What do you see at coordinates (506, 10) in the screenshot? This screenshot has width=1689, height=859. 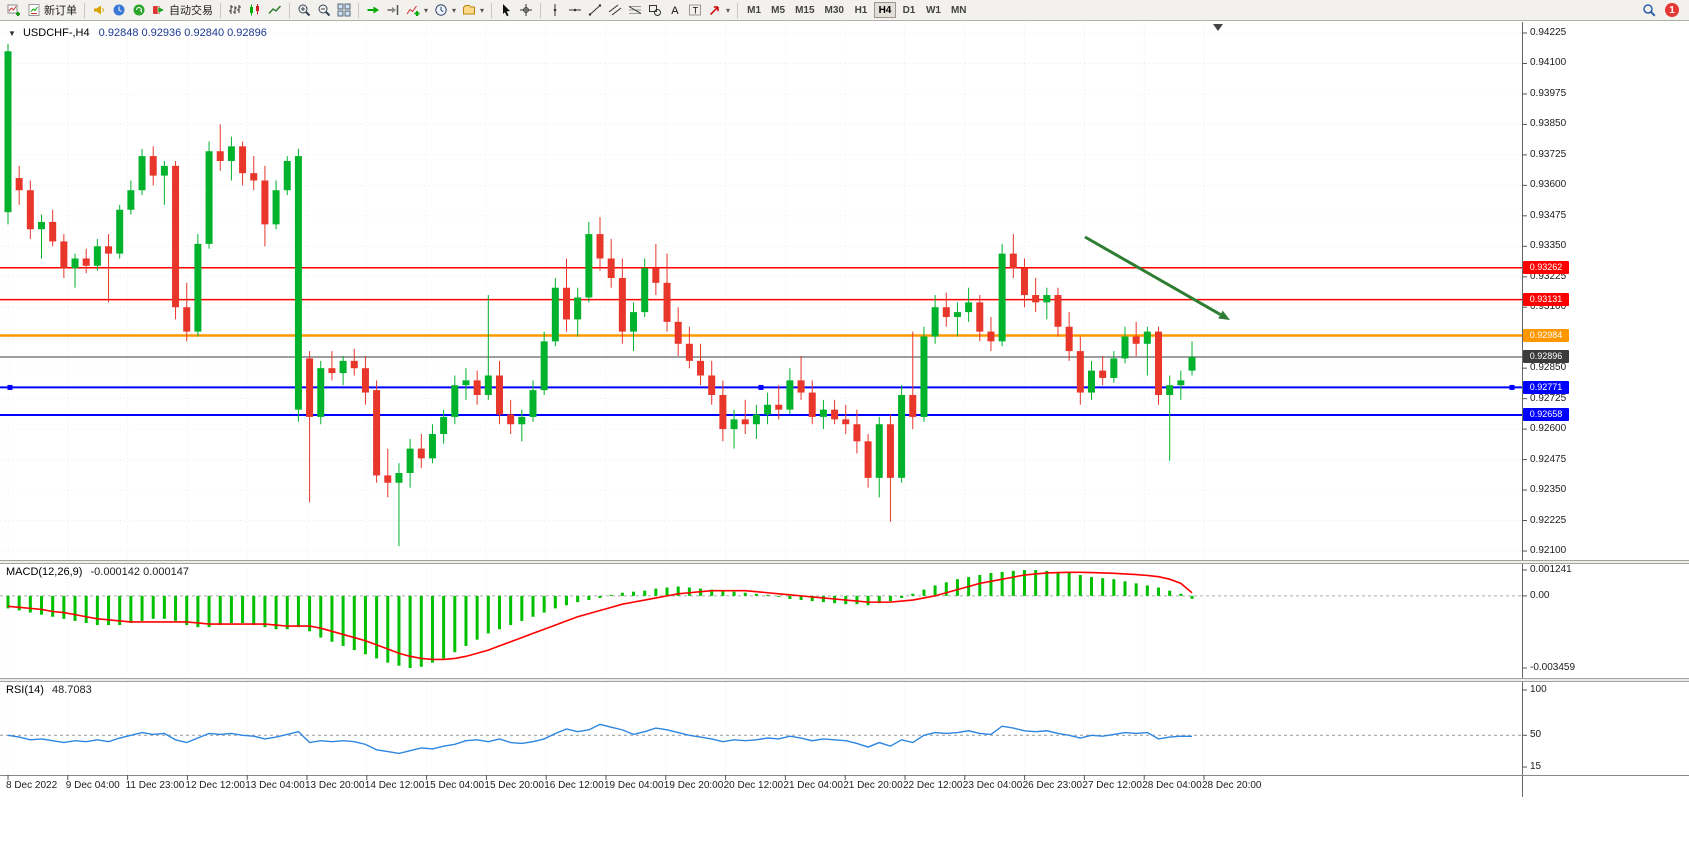 I see `cursor-button` at bounding box center [506, 10].